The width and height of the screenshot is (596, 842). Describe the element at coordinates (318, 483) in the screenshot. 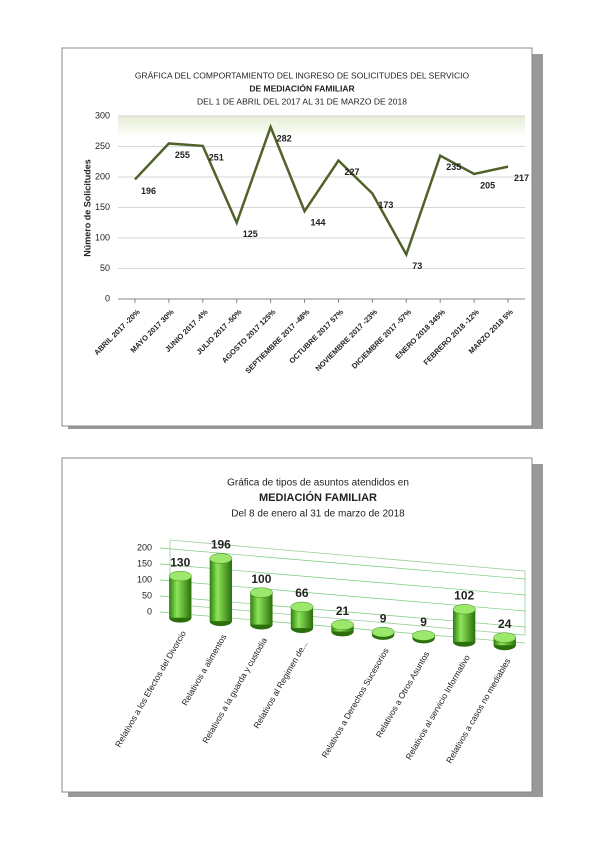

I see `chart-title: Gráfica de tipos de asuntos atendidos en` at that location.